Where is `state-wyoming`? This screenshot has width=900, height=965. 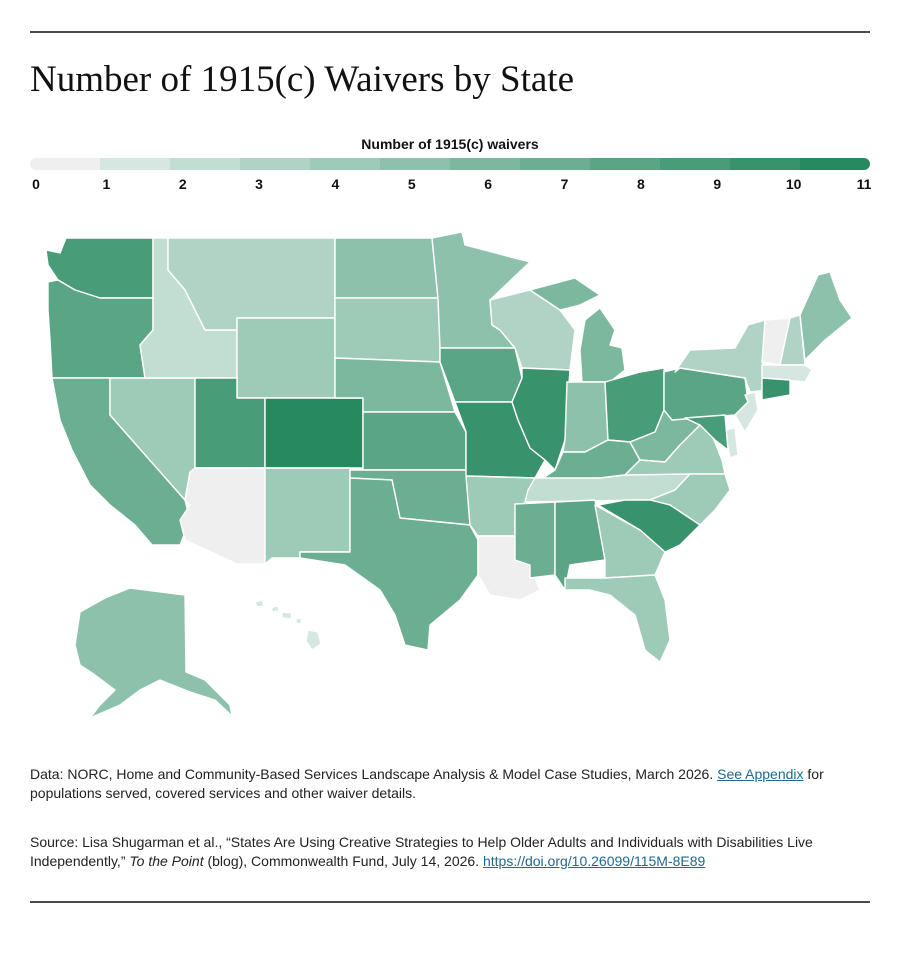
state-wyoming is located at coordinates (286, 358).